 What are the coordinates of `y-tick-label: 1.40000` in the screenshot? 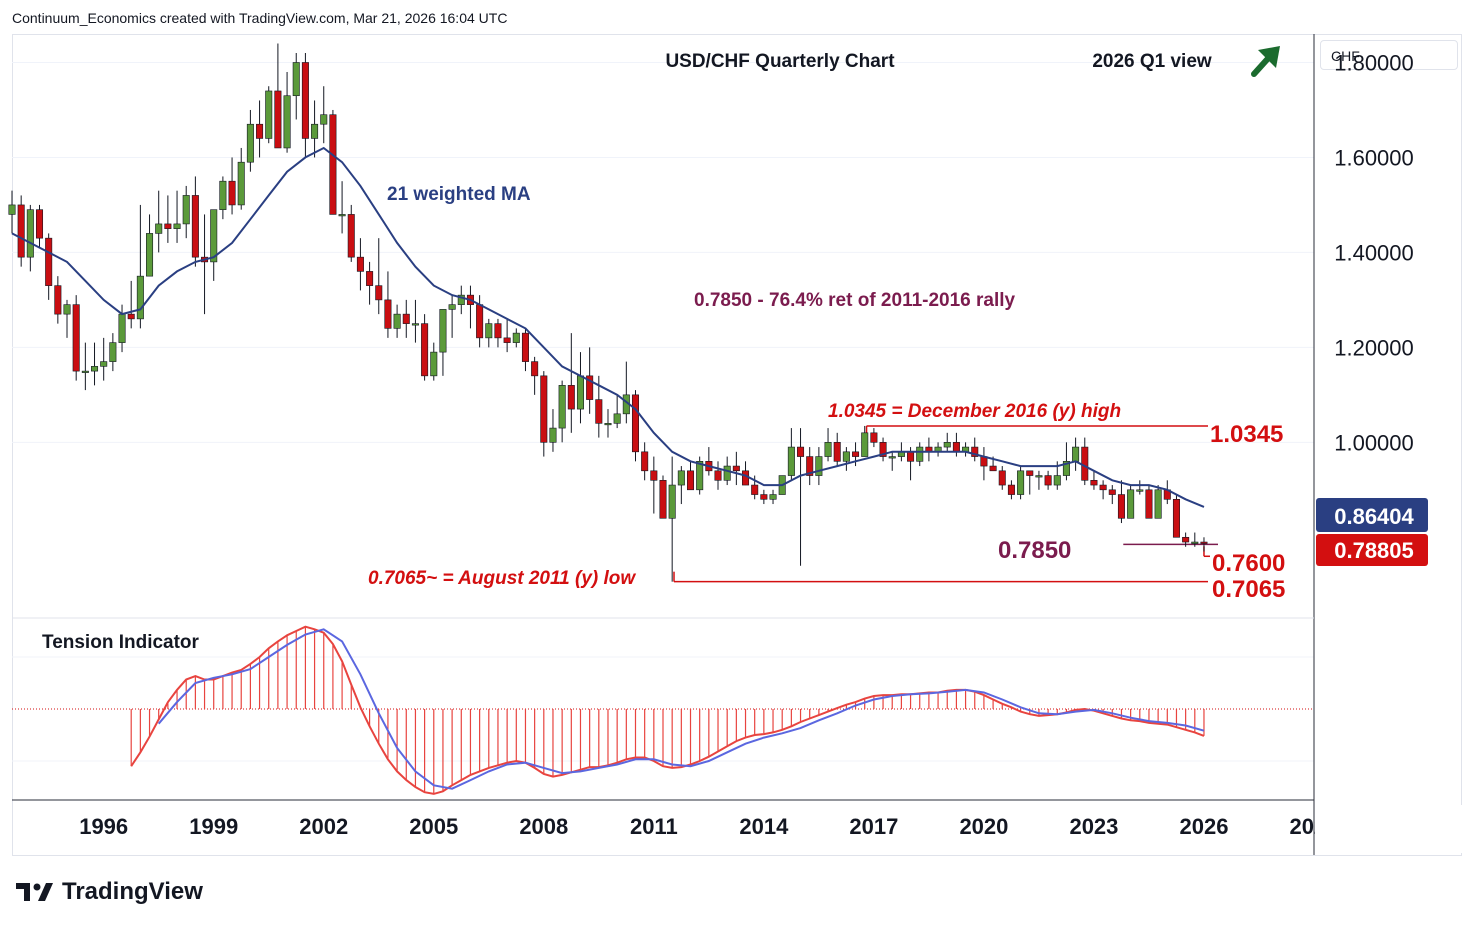 It's located at (1374, 252).